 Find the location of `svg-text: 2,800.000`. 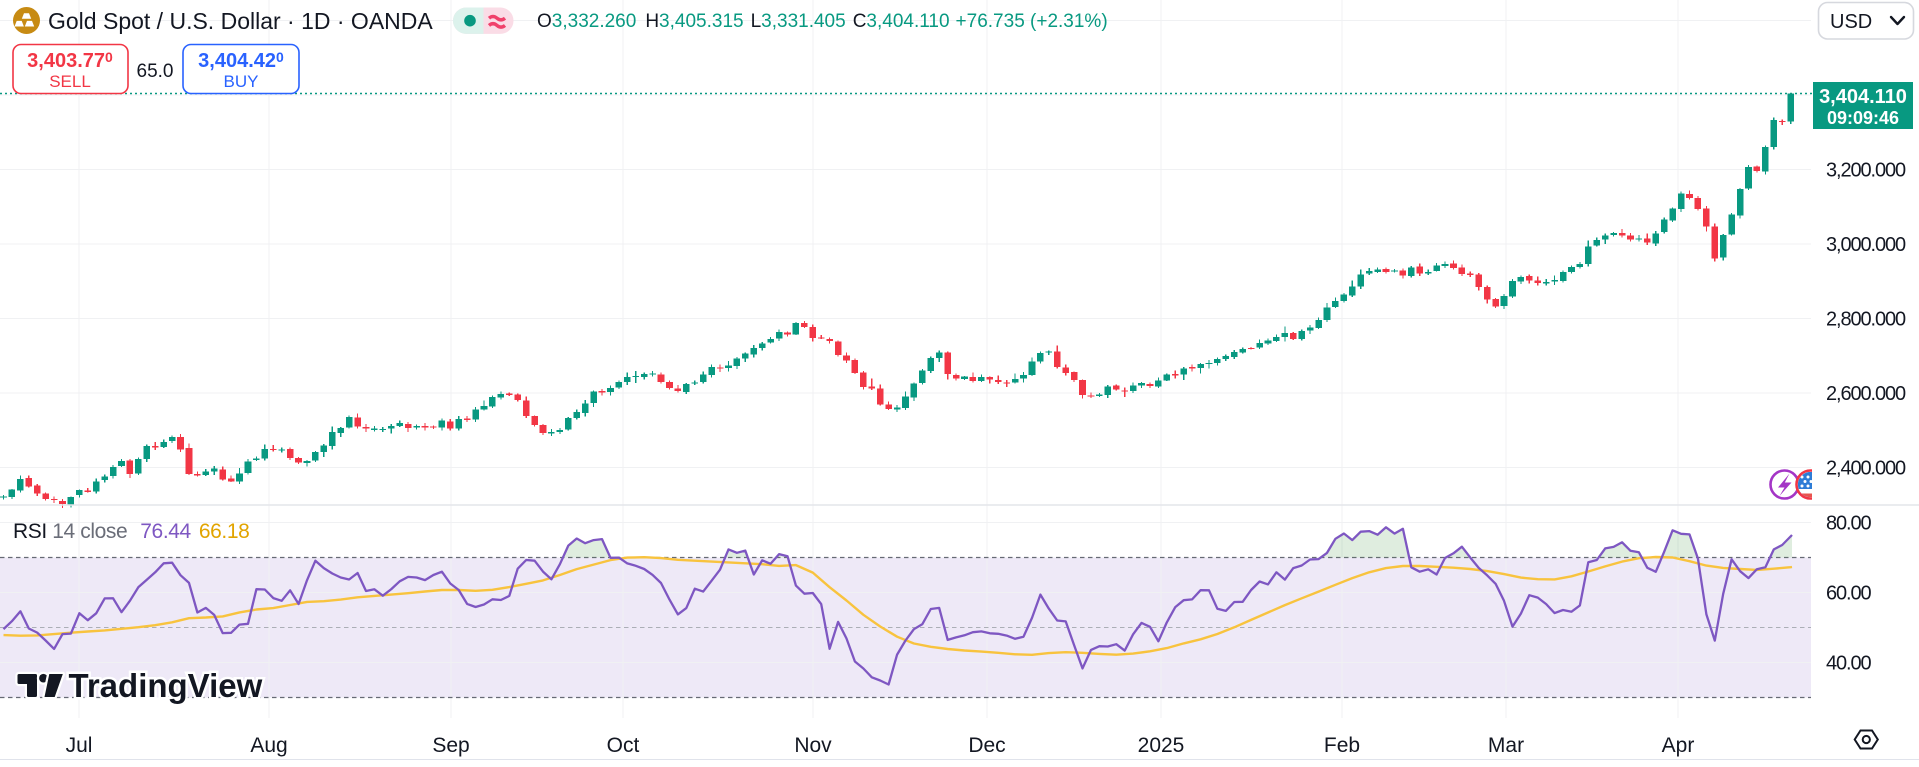

svg-text: 2,800.000 is located at coordinates (1866, 320).